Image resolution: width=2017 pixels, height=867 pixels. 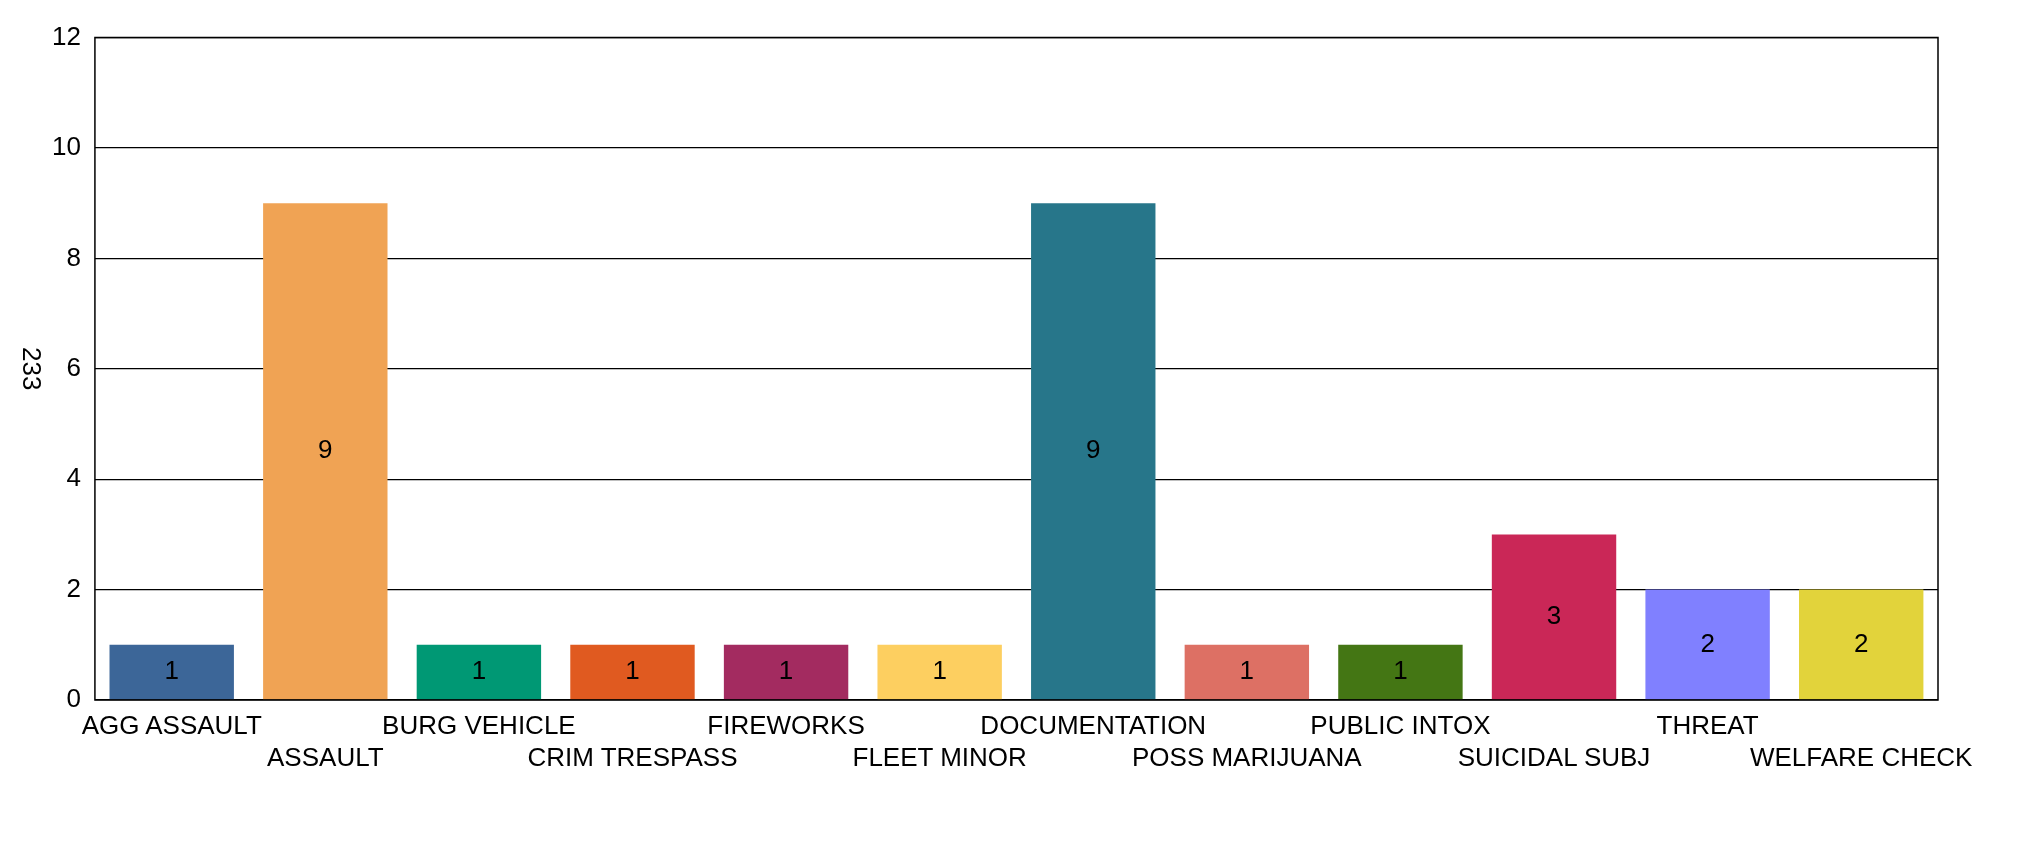 I want to click on data-label: 3, so click(x=1554, y=615).